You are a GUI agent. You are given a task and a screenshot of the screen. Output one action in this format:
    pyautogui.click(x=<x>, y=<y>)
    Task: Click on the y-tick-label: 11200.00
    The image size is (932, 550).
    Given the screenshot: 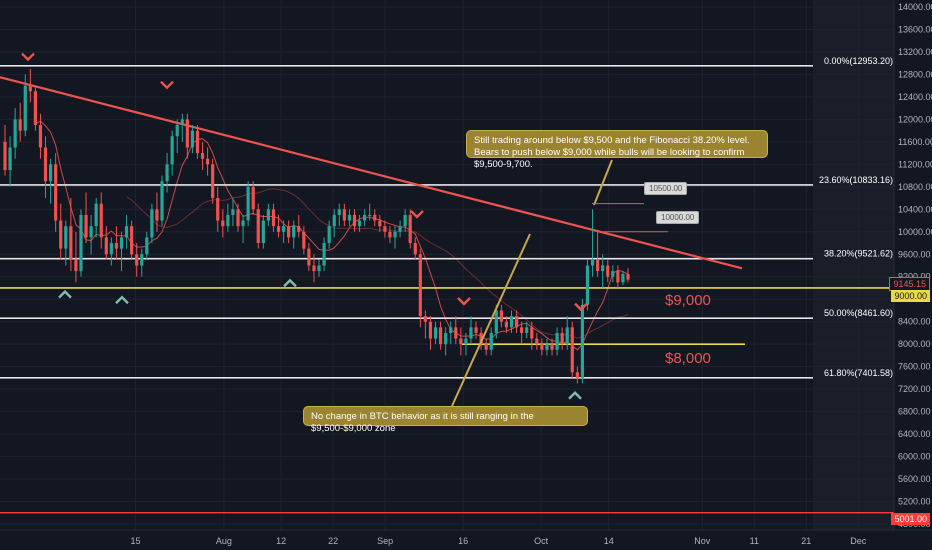 What is the action you would take?
    pyautogui.click(x=915, y=164)
    